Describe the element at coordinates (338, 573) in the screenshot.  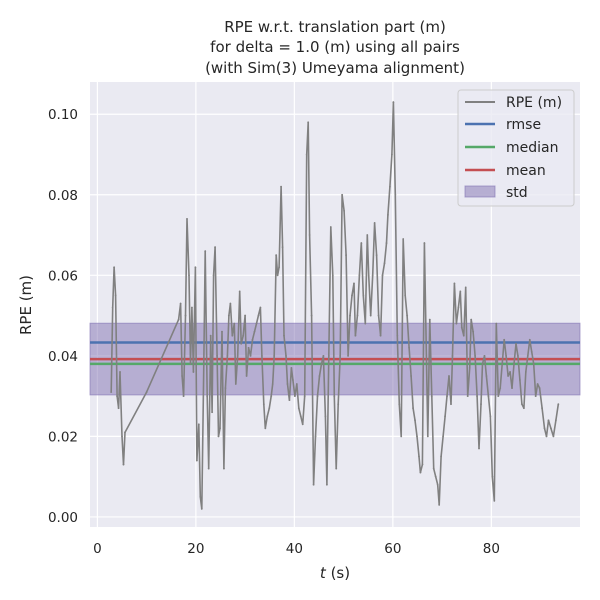
I see `x-axis-label-unit: (s)` at that location.